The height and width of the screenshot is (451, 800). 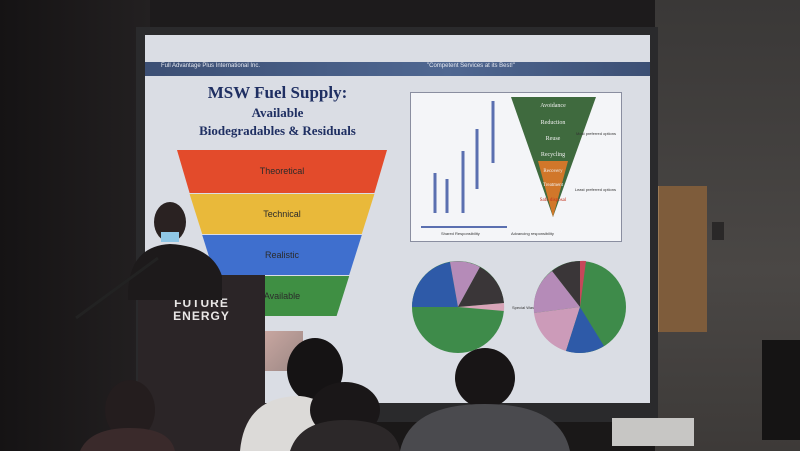 What do you see at coordinates (553, 139) in the screenshot?
I see `hierarchy-level: Reuse` at bounding box center [553, 139].